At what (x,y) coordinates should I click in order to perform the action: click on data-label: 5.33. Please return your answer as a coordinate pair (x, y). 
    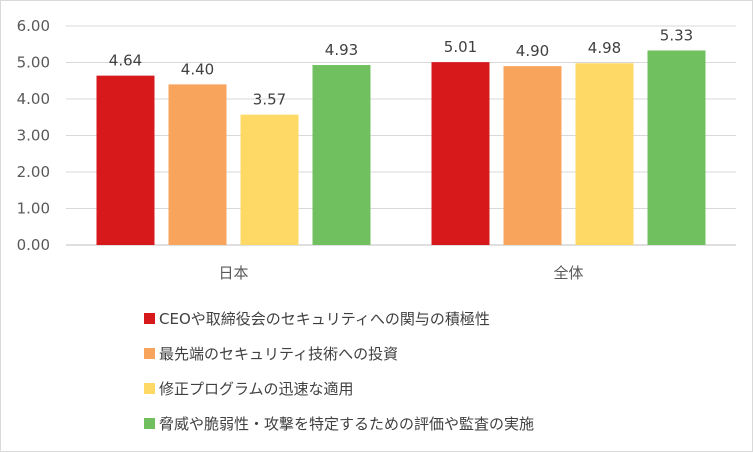
    Looking at the image, I should click on (676, 35).